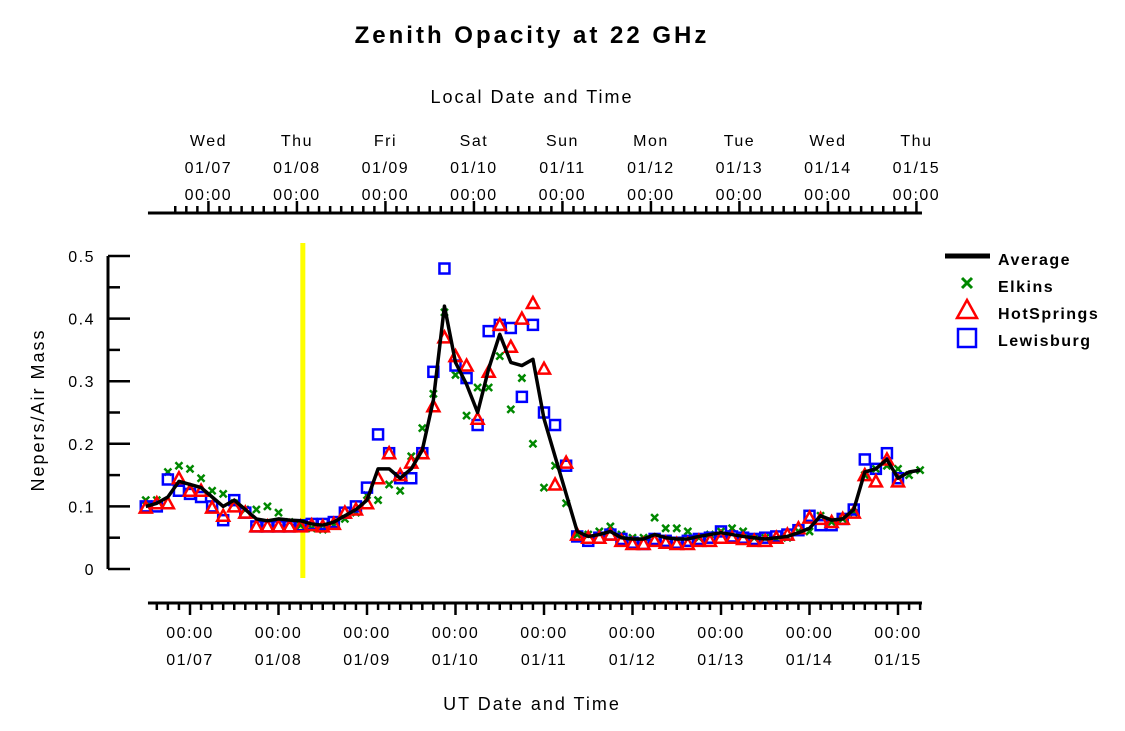  Describe the element at coordinates (385, 141) in the screenshot. I see `top-tick-day: Fri` at that location.